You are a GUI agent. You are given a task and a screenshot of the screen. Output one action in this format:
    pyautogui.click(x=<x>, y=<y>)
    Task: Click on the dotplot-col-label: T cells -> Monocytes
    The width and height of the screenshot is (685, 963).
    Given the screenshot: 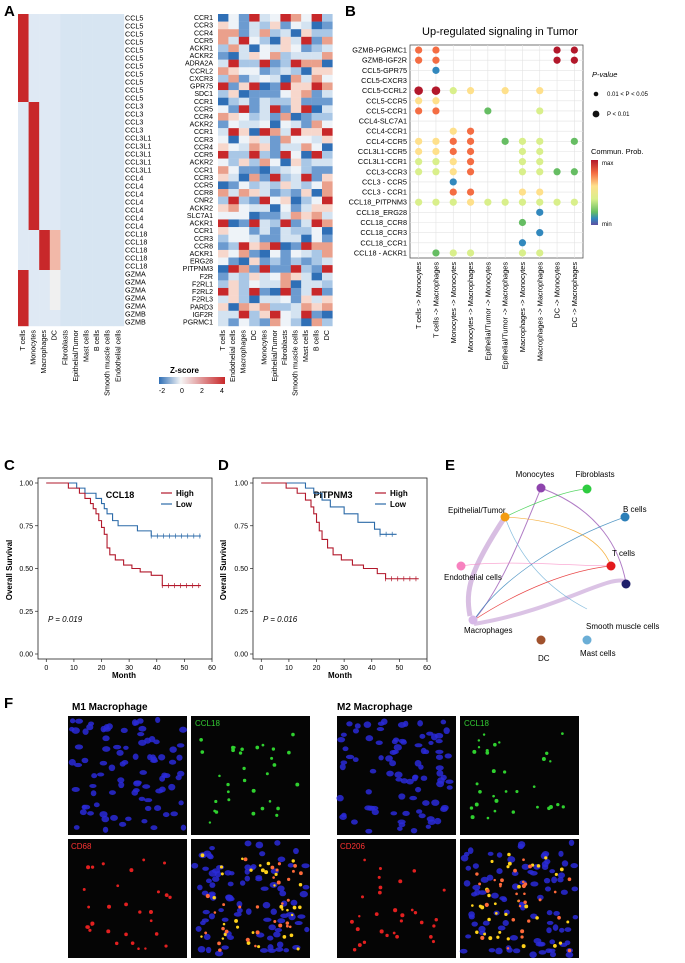 What is the action you would take?
    pyautogui.click(x=418, y=295)
    